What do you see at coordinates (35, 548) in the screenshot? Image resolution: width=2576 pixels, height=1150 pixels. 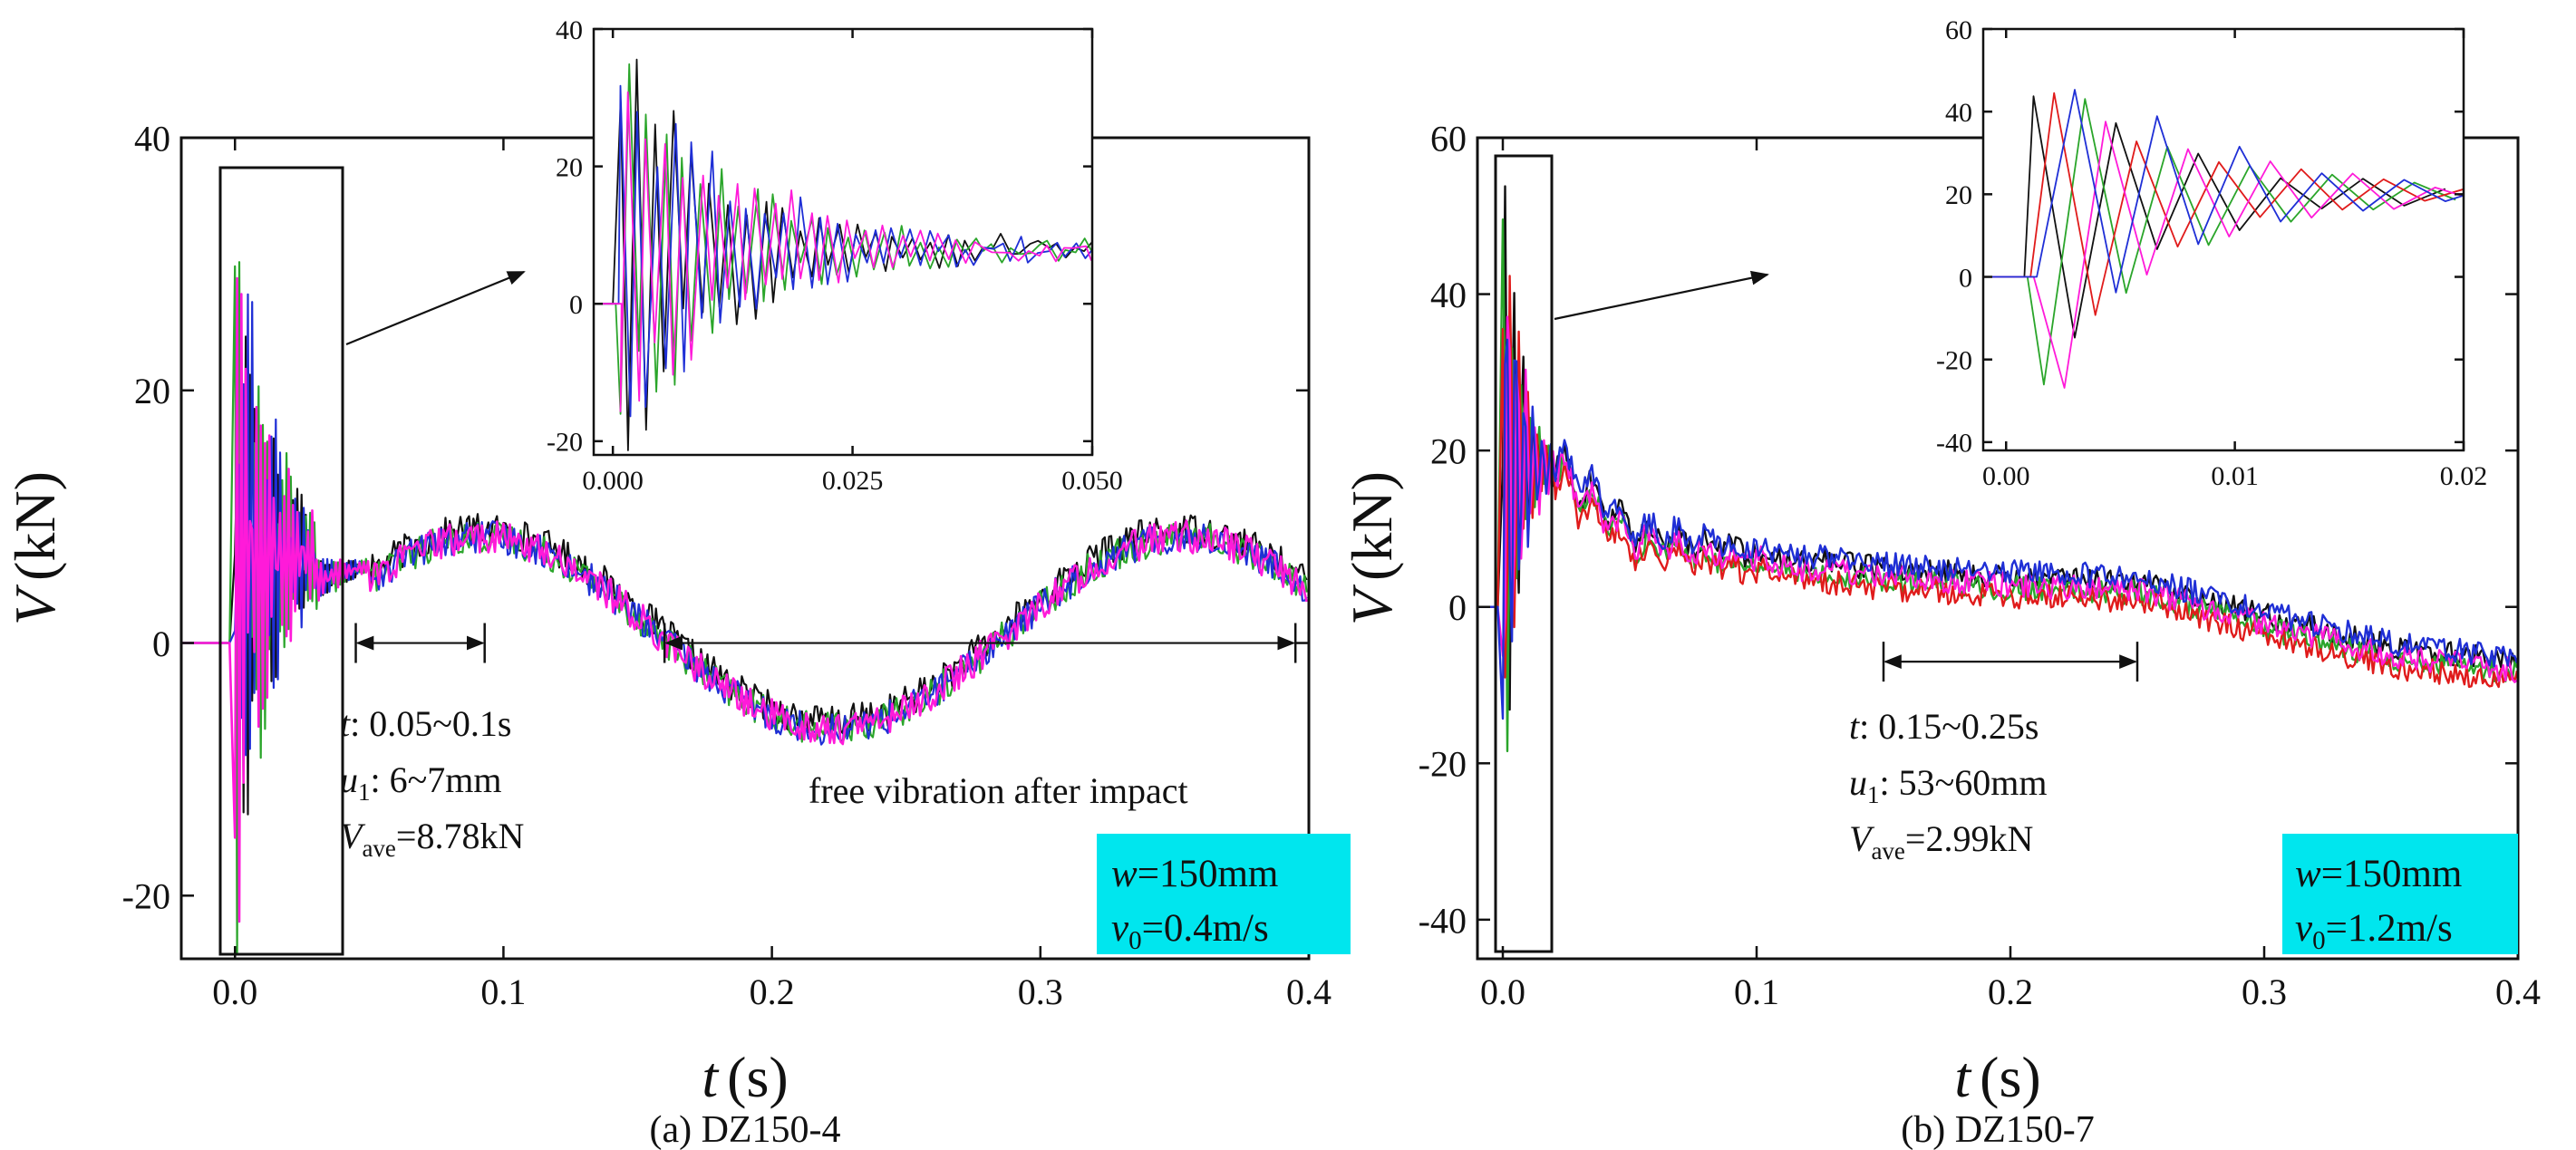 I see `panel-a-y-axis-label: V(kN)` at bounding box center [35, 548].